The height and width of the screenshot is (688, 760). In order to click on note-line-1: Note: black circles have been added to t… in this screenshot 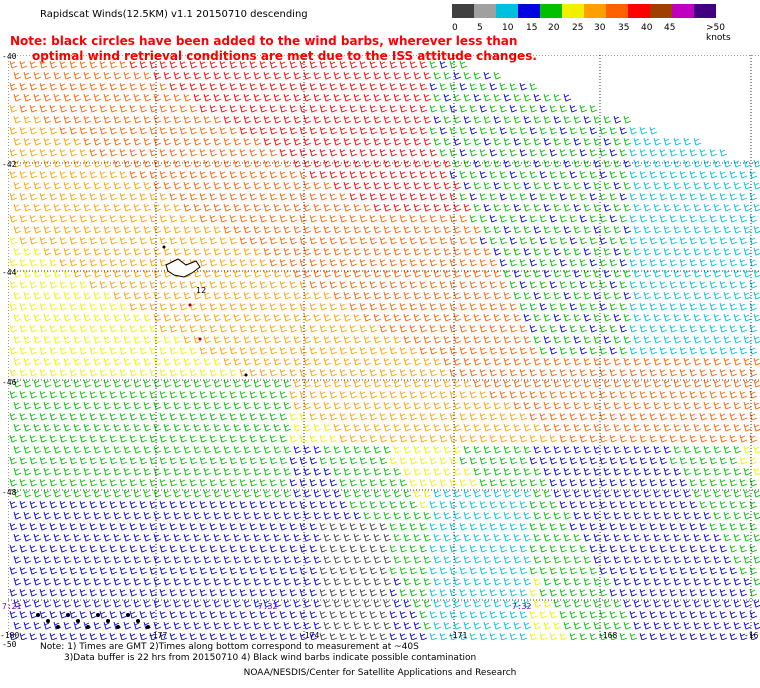, I will do `click(310, 41)`.